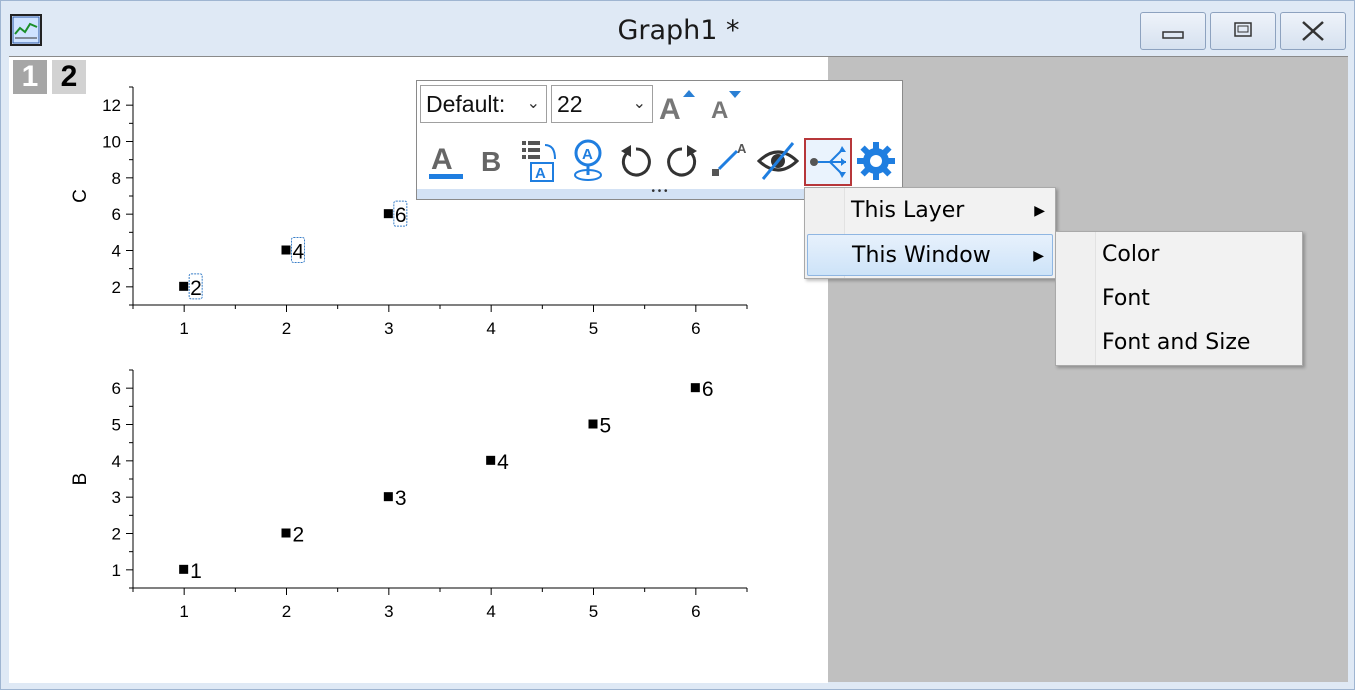 The image size is (1355, 690). I want to click on y-tick-label: 8, so click(116, 178).